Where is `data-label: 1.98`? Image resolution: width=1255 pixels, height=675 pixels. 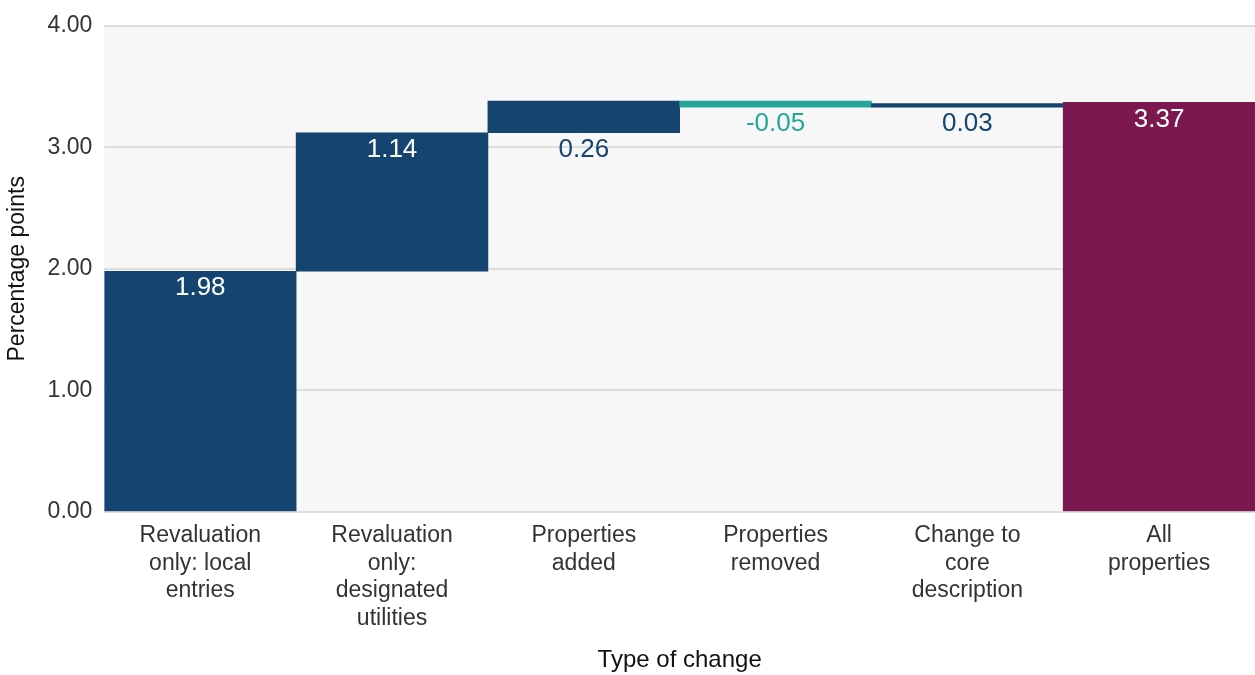
data-label: 1.98 is located at coordinates (200, 286).